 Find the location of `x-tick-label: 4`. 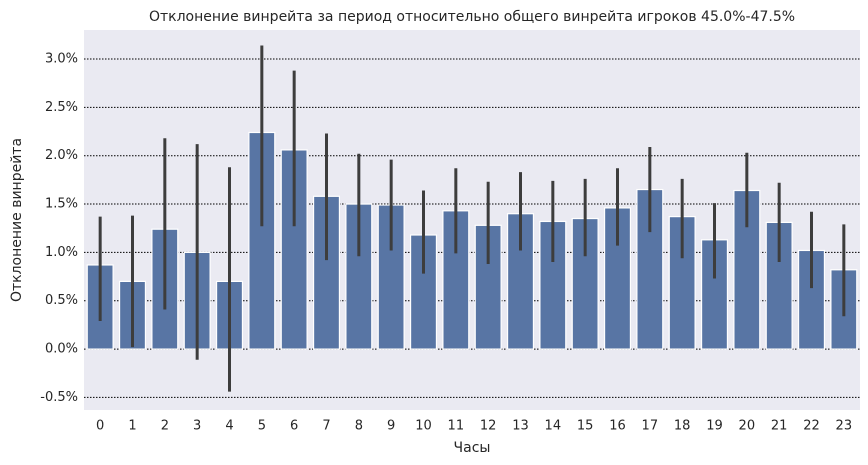

x-tick-label: 4 is located at coordinates (229, 426).